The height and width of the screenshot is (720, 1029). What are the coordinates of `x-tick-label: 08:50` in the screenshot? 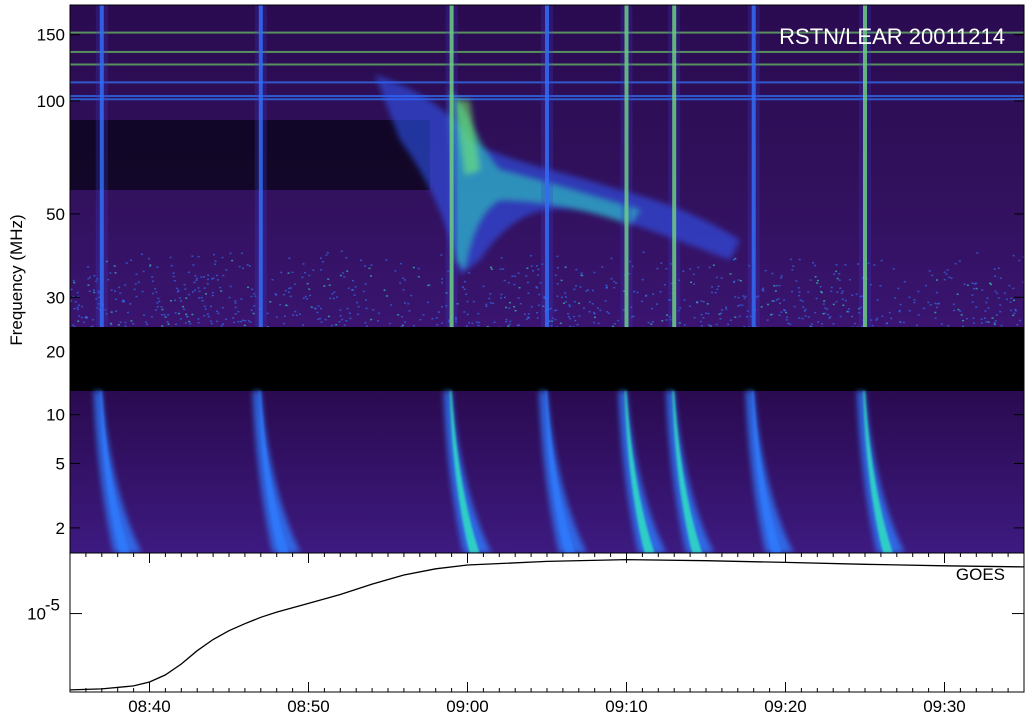 It's located at (308, 706).